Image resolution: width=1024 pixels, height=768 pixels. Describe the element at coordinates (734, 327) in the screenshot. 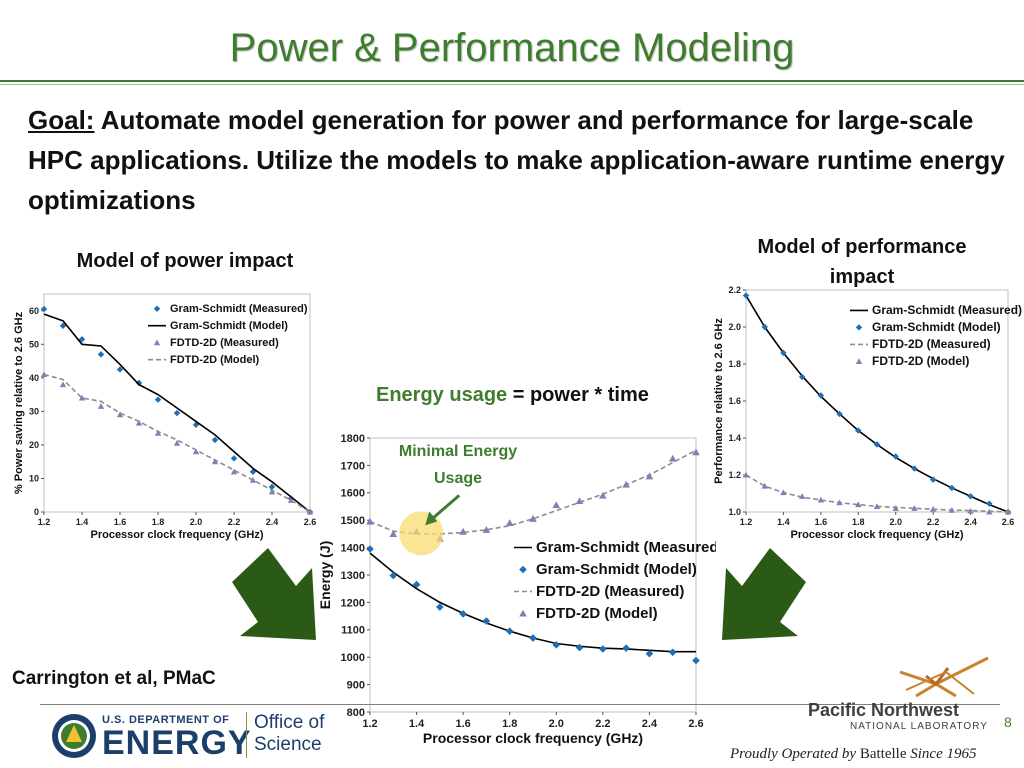

I see `performance-ytick-label: 2.0` at that location.